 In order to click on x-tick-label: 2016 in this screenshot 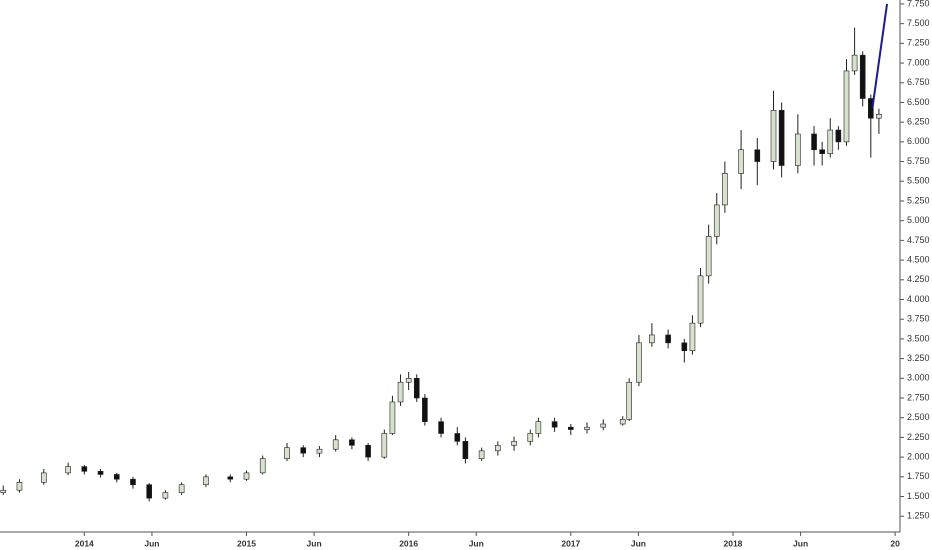, I will do `click(408, 543)`.